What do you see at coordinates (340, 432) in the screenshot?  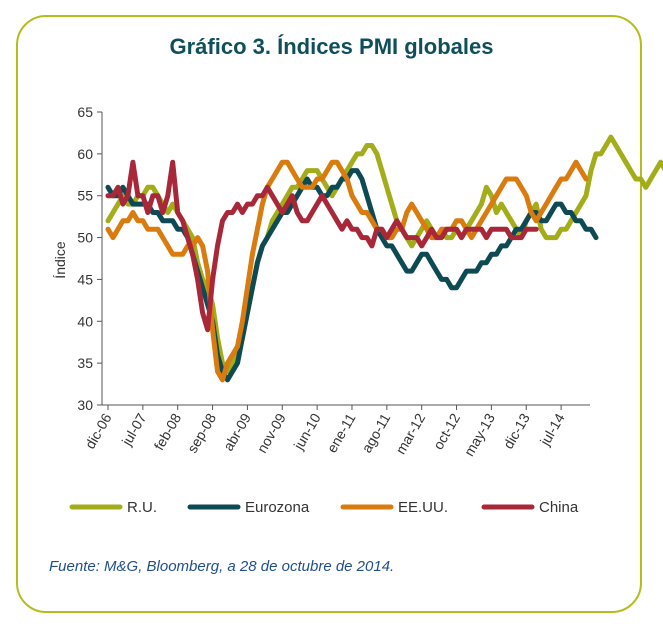 I see `x-tick-label: ene-11` at bounding box center [340, 432].